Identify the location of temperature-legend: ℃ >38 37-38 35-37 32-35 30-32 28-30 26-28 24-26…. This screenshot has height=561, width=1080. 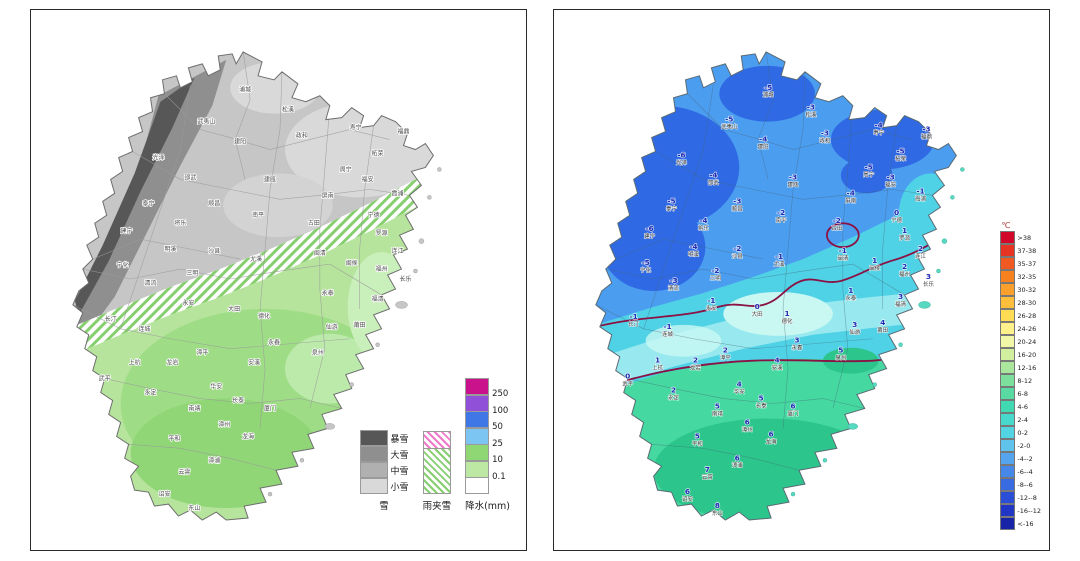
(1020, 375).